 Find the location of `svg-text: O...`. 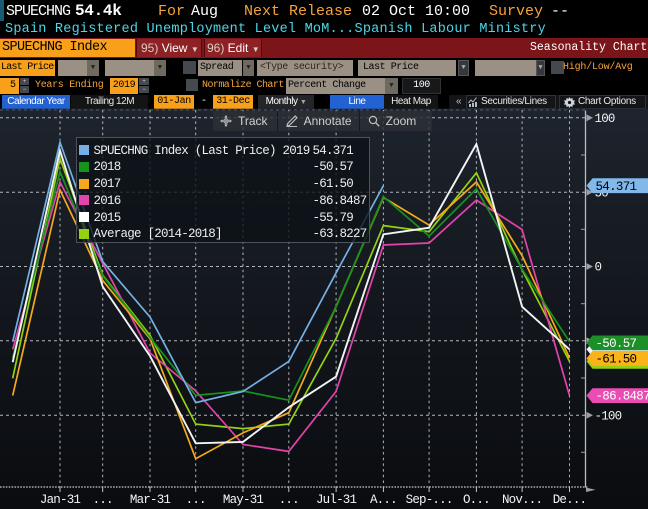

svg-text: O... is located at coordinates (476, 500).